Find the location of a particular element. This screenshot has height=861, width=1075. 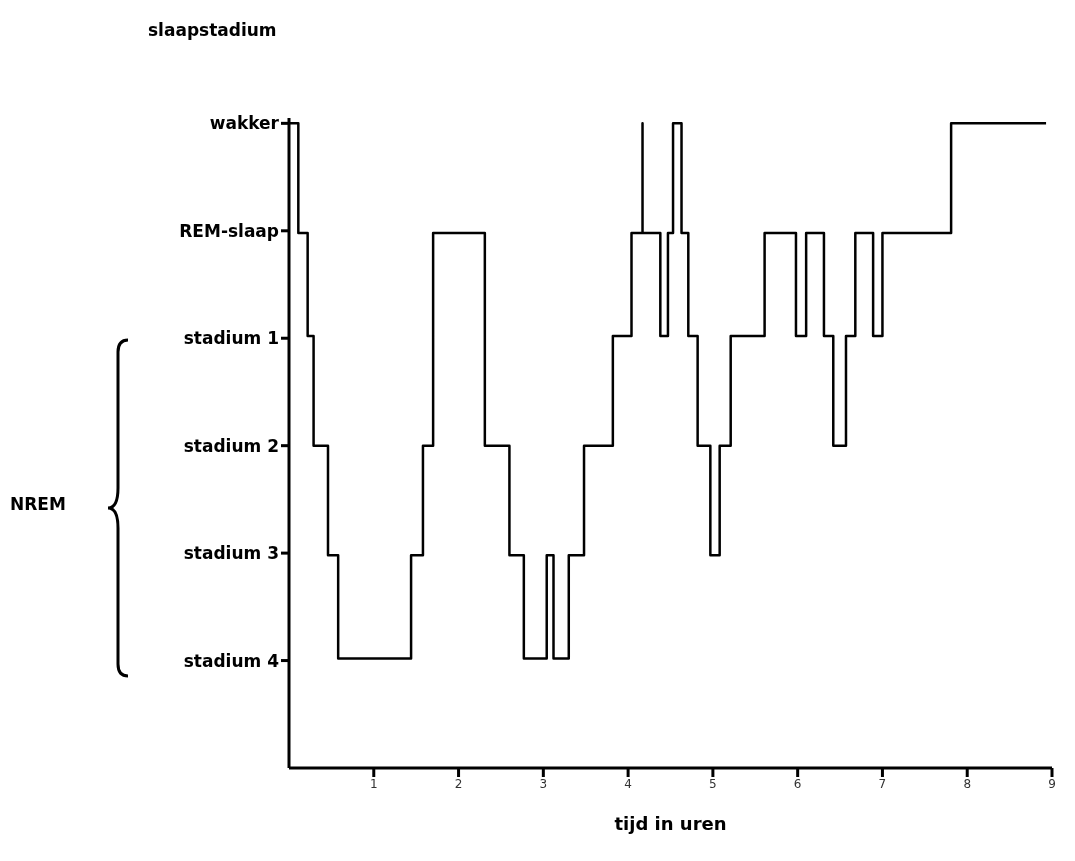

x-tick-label: 1 is located at coordinates (373, 783).